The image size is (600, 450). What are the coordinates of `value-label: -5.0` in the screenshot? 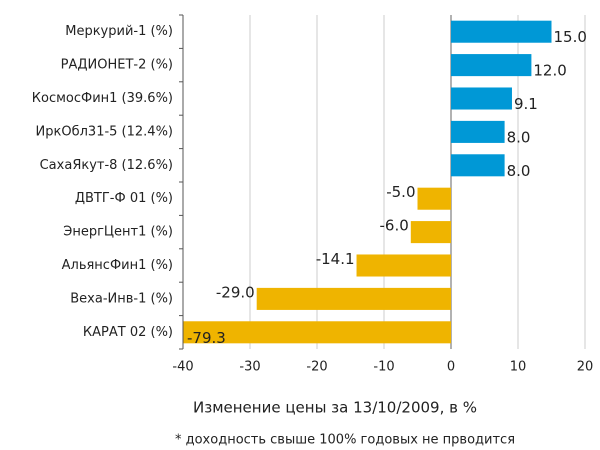 It's located at (400, 192).